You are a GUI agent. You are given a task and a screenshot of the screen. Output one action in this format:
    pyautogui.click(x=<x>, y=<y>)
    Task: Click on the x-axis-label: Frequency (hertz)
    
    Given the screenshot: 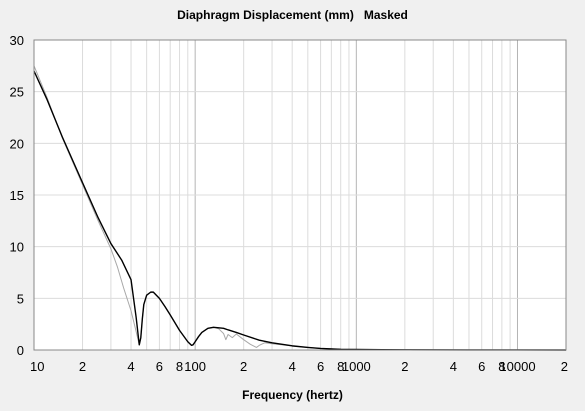 What is the action you would take?
    pyautogui.click(x=292, y=395)
    